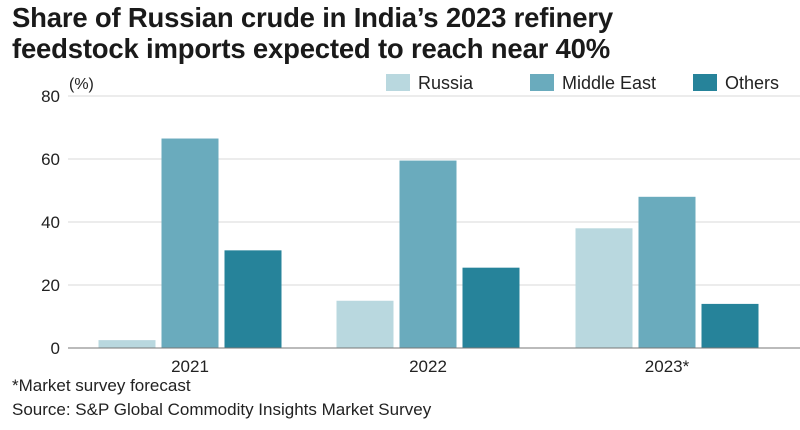 The image size is (800, 430). I want to click on legend: Russia Middle East Others, so click(582, 83).